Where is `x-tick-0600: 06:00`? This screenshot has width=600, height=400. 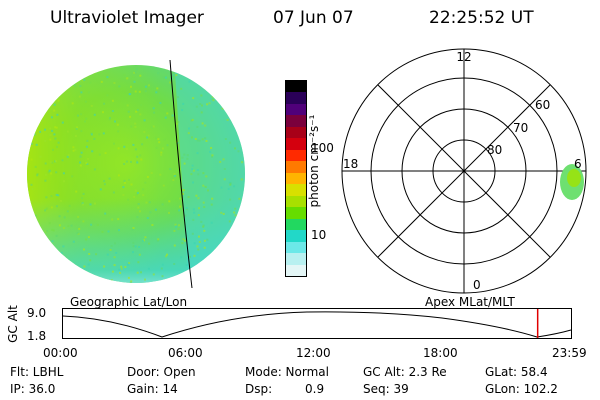 x-tick-0600: 06:00 is located at coordinates (185, 353).